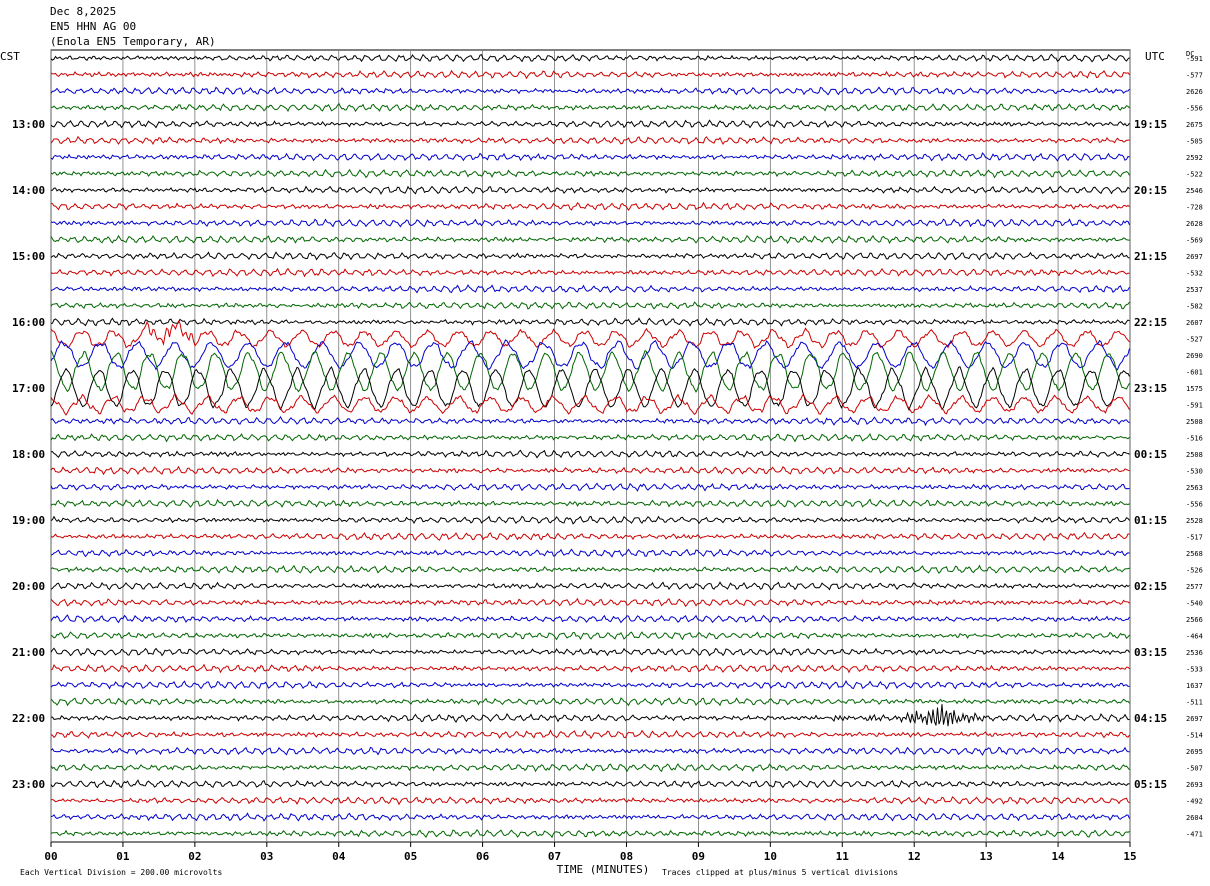  What do you see at coordinates (133, 41) in the screenshot?
I see `header-location: (Enola EN5 Temporary, AR)` at bounding box center [133, 41].